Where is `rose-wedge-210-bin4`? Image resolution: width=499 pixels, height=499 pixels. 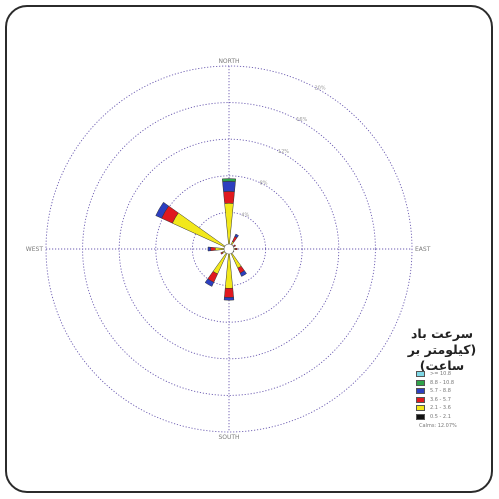
rose-wedge-210-bin4 is located at coordinates (220, 262).